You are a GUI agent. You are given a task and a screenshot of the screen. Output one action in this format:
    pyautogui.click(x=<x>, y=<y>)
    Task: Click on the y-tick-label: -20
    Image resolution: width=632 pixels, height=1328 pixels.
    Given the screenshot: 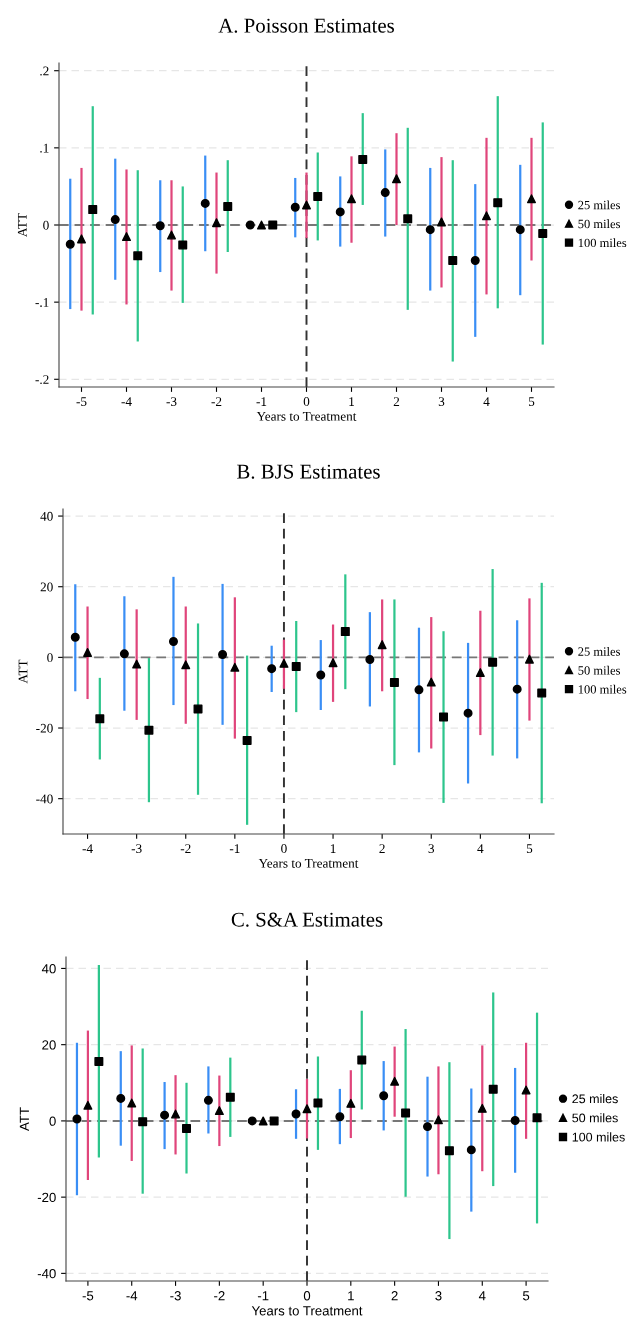 What is the action you would take?
    pyautogui.click(x=44, y=728)
    